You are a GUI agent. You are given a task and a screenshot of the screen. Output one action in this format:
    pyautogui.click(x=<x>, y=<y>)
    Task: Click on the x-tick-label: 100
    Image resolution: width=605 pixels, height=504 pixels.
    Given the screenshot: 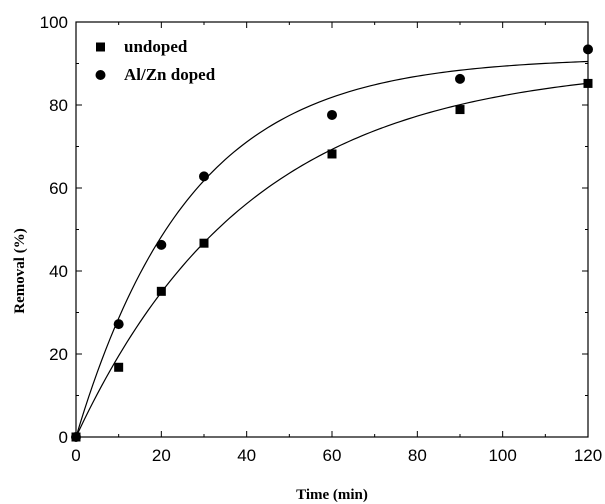 What is the action you would take?
    pyautogui.click(x=502, y=455)
    